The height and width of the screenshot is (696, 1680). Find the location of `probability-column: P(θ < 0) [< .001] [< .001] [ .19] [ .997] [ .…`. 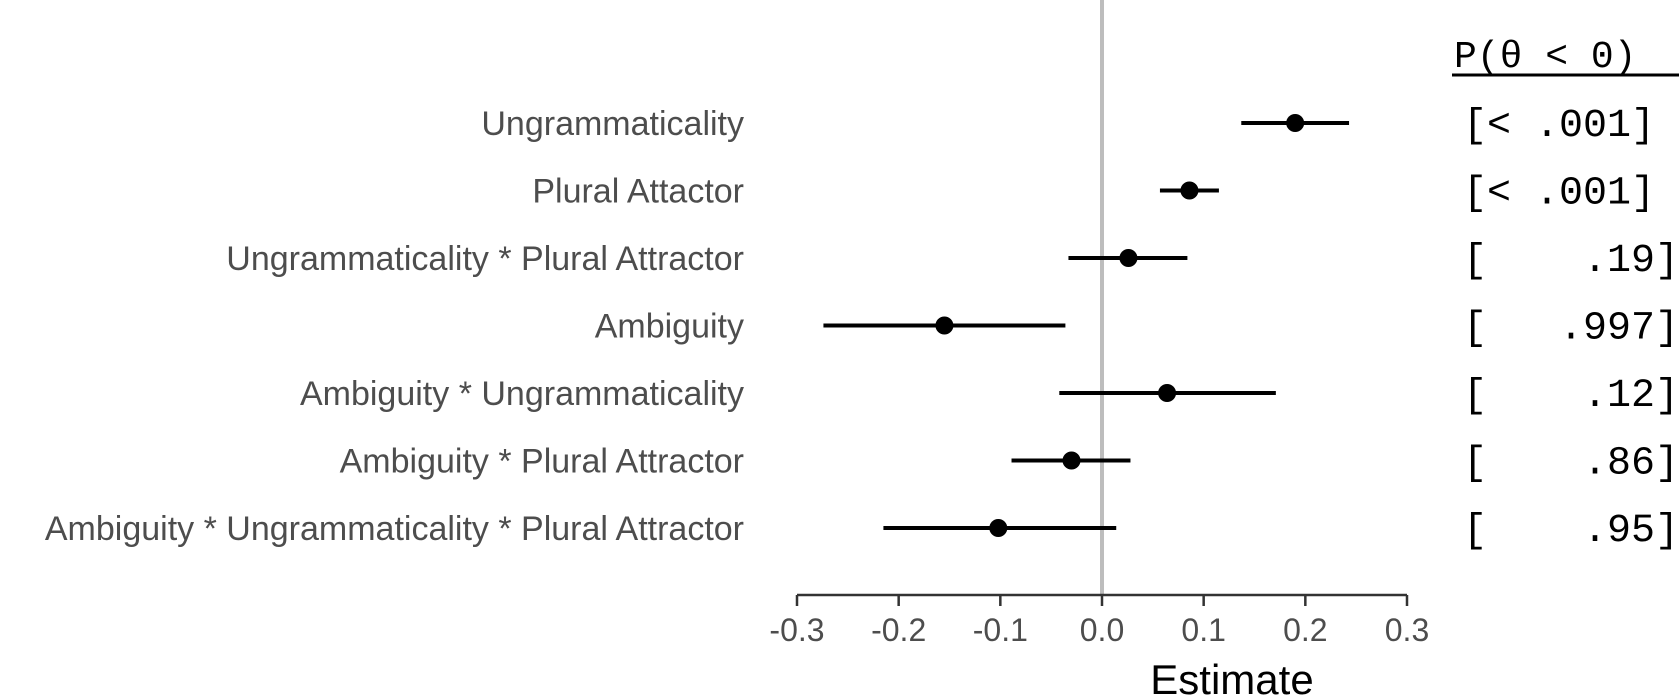

probability-column: P(θ < 0) [< .001] [< .001] [ .19] [ .997] [ .… is located at coordinates (1565, 295).